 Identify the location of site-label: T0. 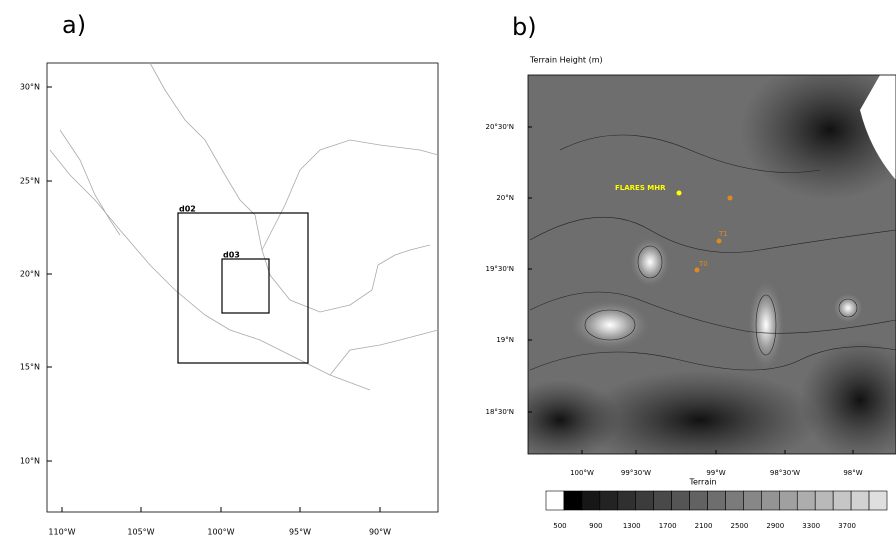
(703, 264).